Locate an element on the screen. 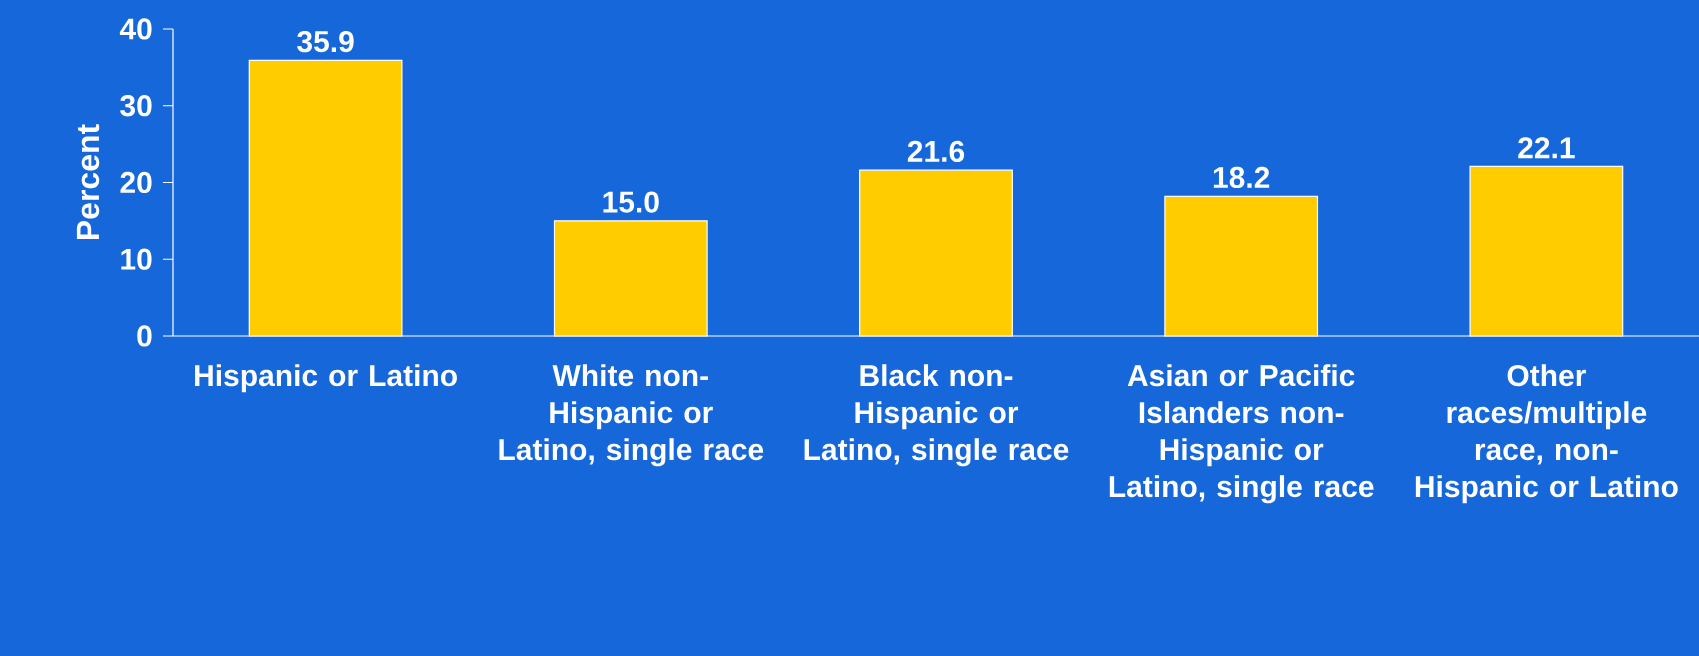 Image resolution: width=1699 pixels, height=656 pixels. data-label: 15.0 is located at coordinates (631, 202).